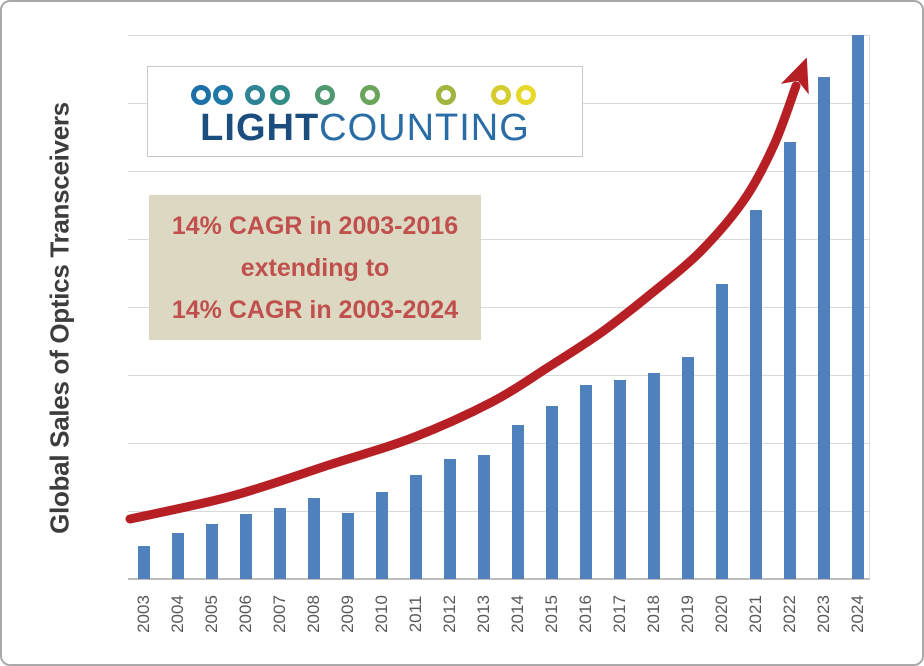 This screenshot has width=924, height=666. What do you see at coordinates (585, 614) in the screenshot?
I see `x-tick-2016: 2016` at bounding box center [585, 614].